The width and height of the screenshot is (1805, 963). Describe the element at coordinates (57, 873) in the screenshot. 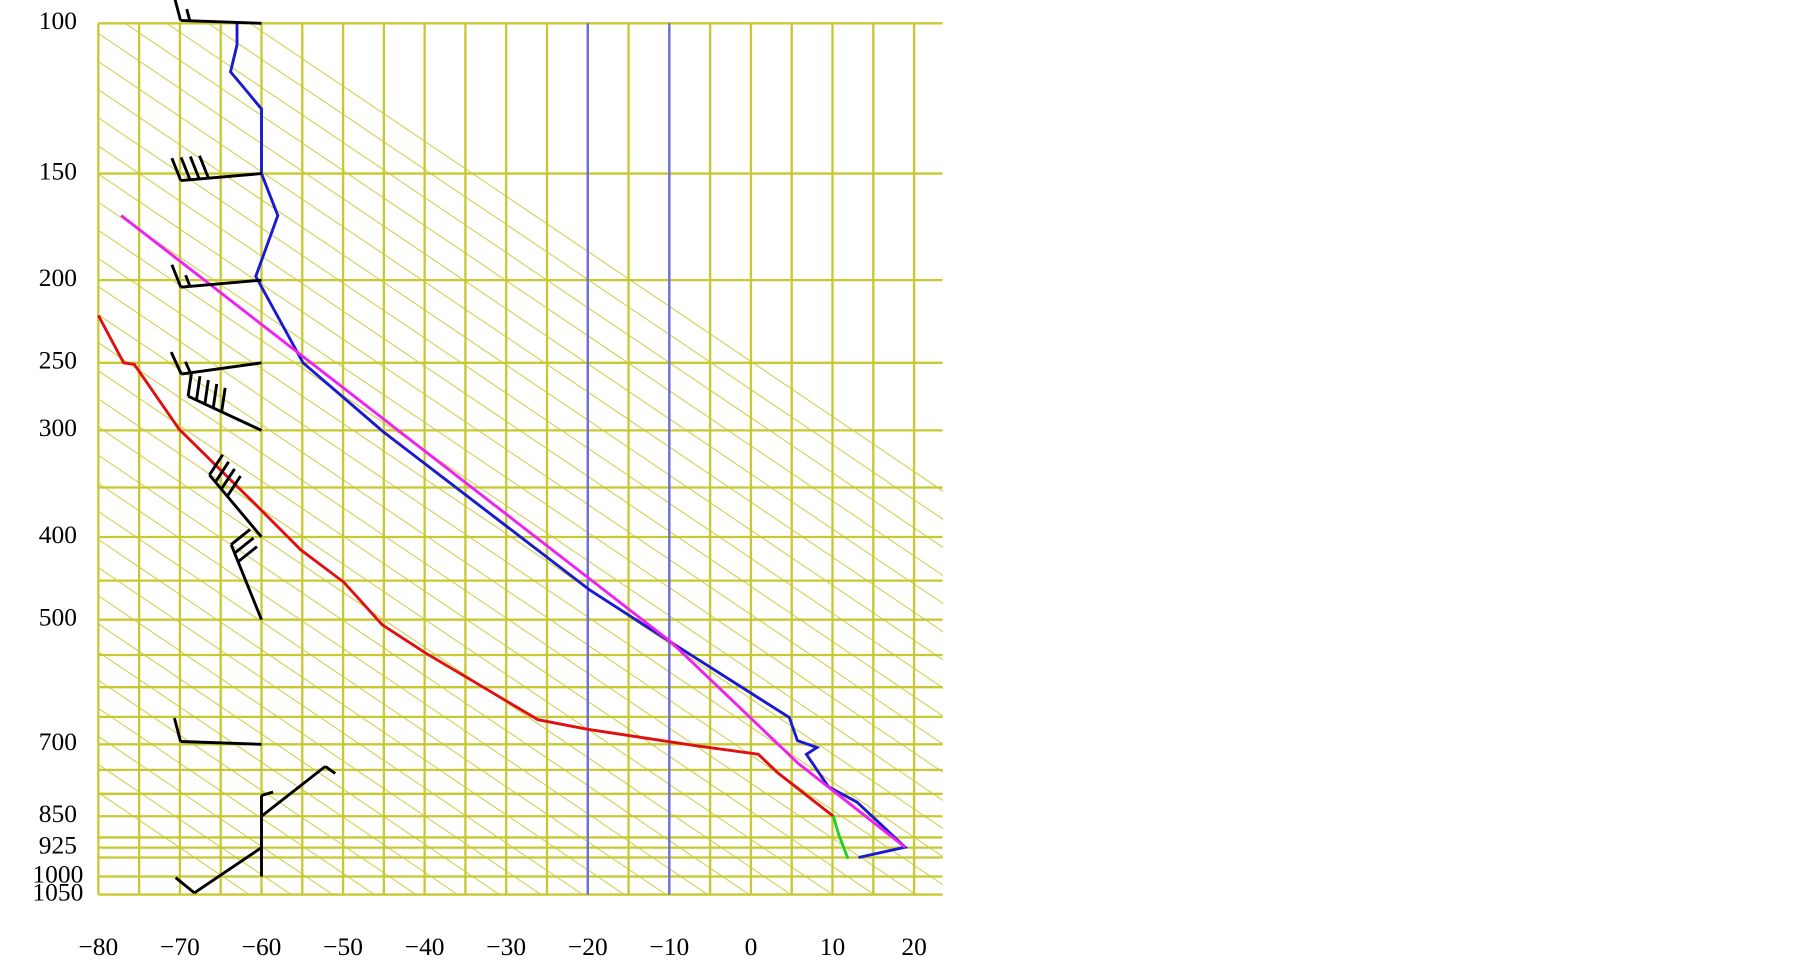

I see `y-tick-label: 1000` at that location.